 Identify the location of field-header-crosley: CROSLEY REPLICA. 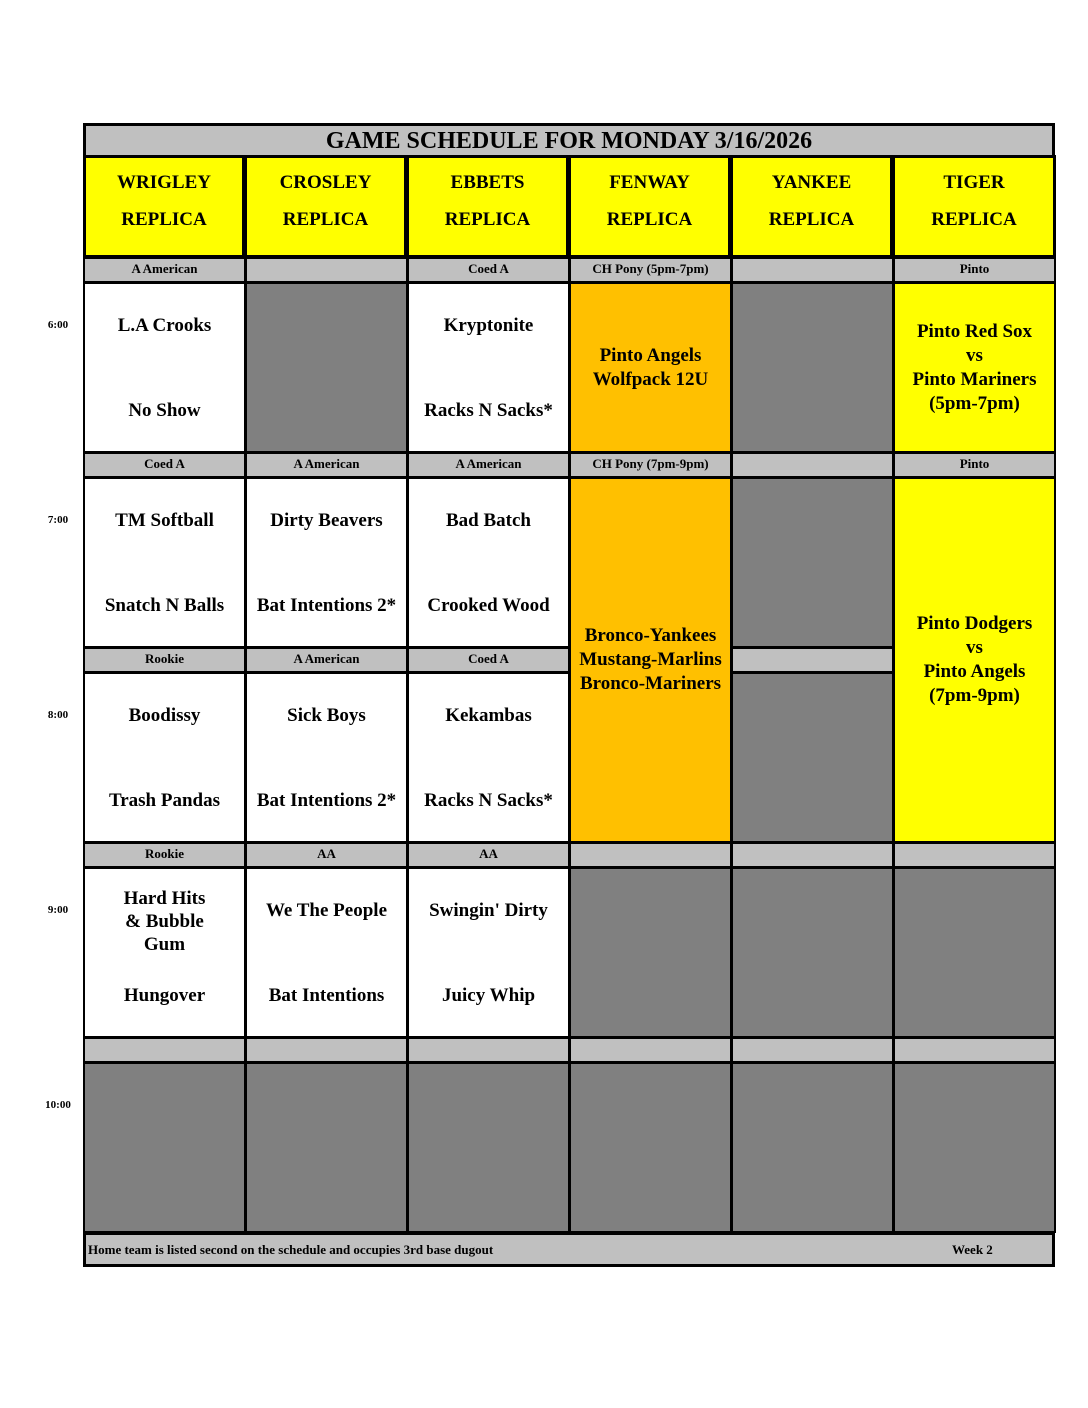
(325, 206).